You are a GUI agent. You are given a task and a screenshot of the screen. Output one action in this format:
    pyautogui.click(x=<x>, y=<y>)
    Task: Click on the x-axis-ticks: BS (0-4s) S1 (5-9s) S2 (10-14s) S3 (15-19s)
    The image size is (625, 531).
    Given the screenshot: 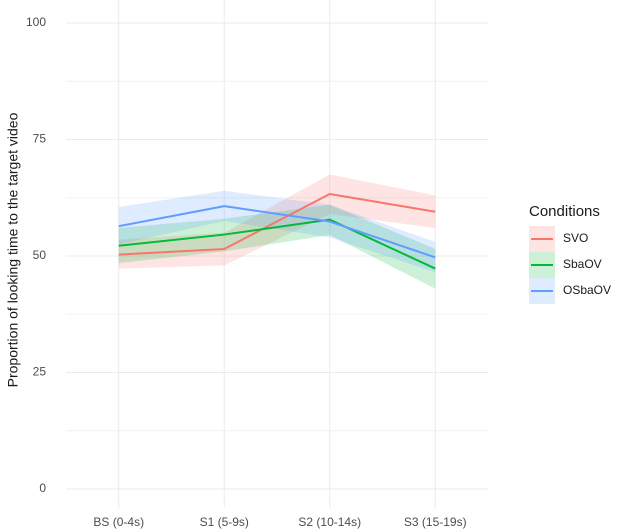 What is the action you would take?
    pyautogui.click(x=279, y=522)
    